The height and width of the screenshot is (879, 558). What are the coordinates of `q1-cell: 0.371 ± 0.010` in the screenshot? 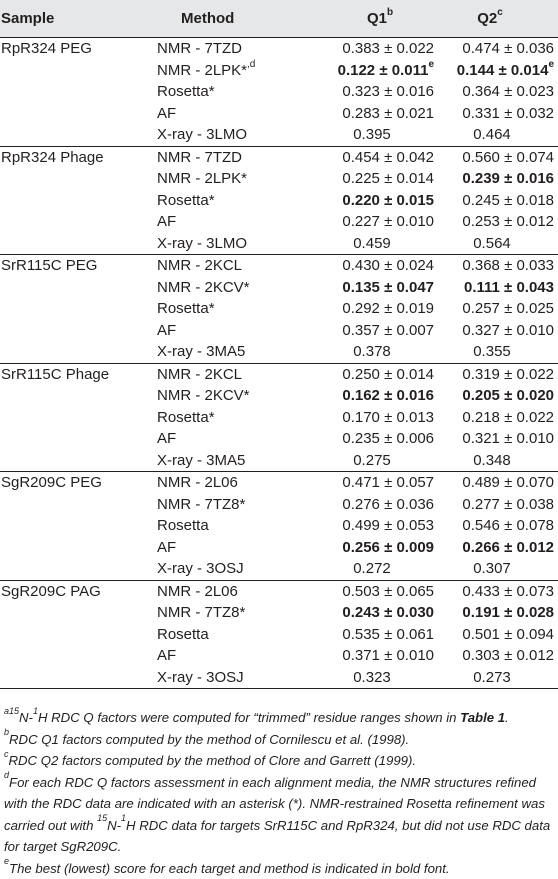 It's located at (362, 656).